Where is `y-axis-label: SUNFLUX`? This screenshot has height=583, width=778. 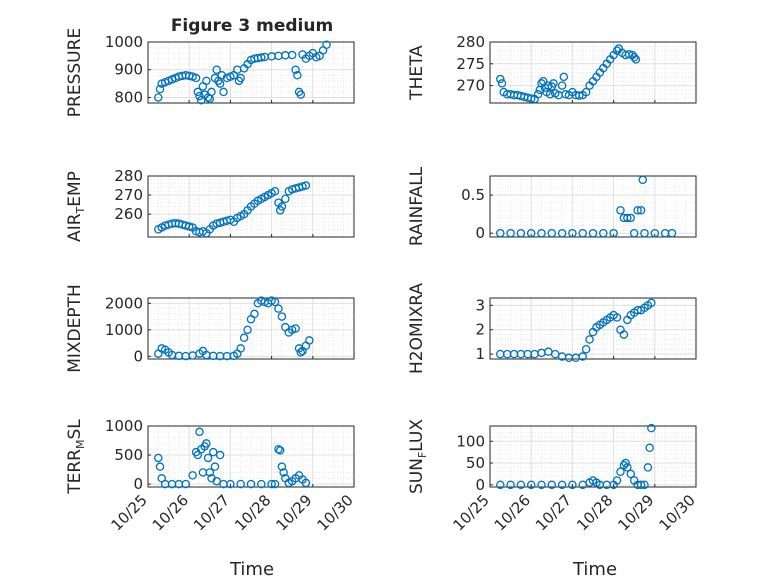
y-axis-label: SUNFLUX is located at coordinates (418, 456).